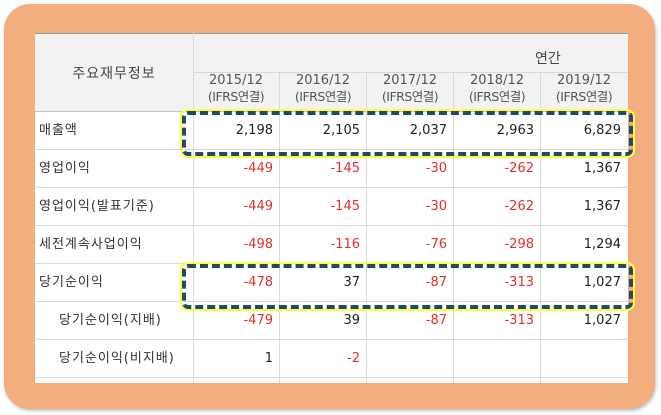 The width and height of the screenshot is (661, 415). I want to click on table-cell: 1, so click(268, 358).